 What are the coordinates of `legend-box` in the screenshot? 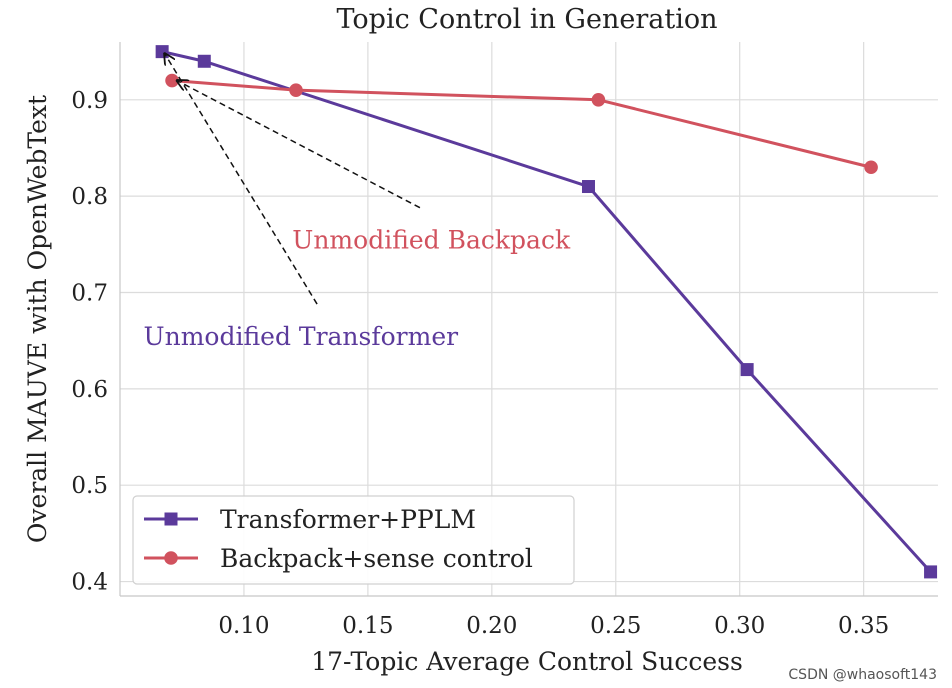 It's located at (353, 540).